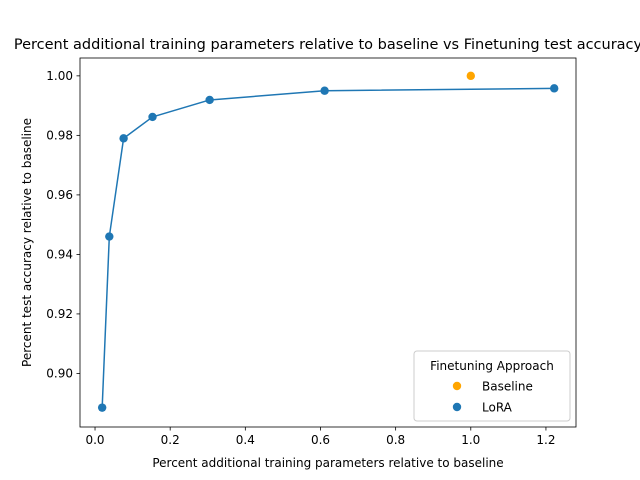 The height and width of the screenshot is (480, 640). I want to click on legend-title: Finetuning Approach, so click(492, 366).